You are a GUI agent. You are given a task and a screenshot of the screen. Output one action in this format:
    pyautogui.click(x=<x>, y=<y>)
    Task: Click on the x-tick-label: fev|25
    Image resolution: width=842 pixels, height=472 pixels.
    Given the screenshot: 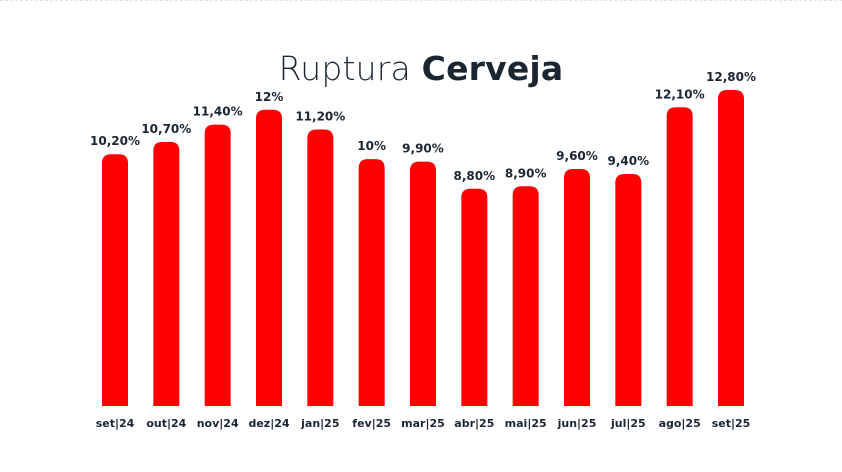 What is the action you would take?
    pyautogui.click(x=371, y=423)
    